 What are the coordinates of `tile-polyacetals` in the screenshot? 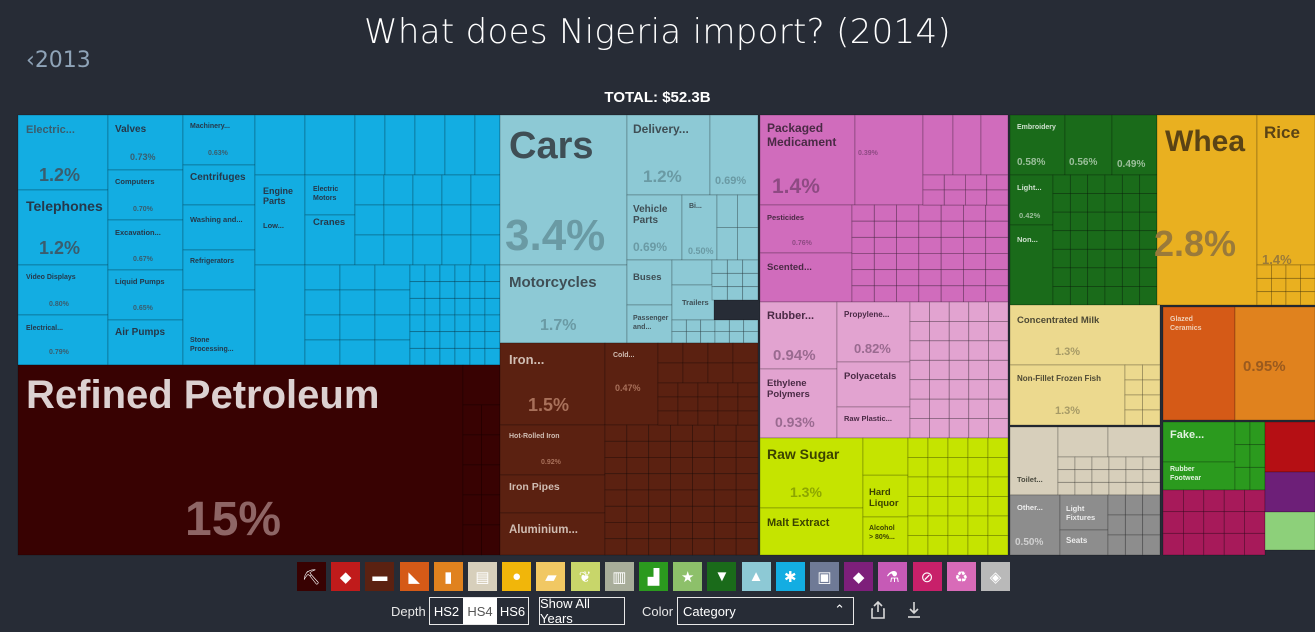 It's located at (873, 384).